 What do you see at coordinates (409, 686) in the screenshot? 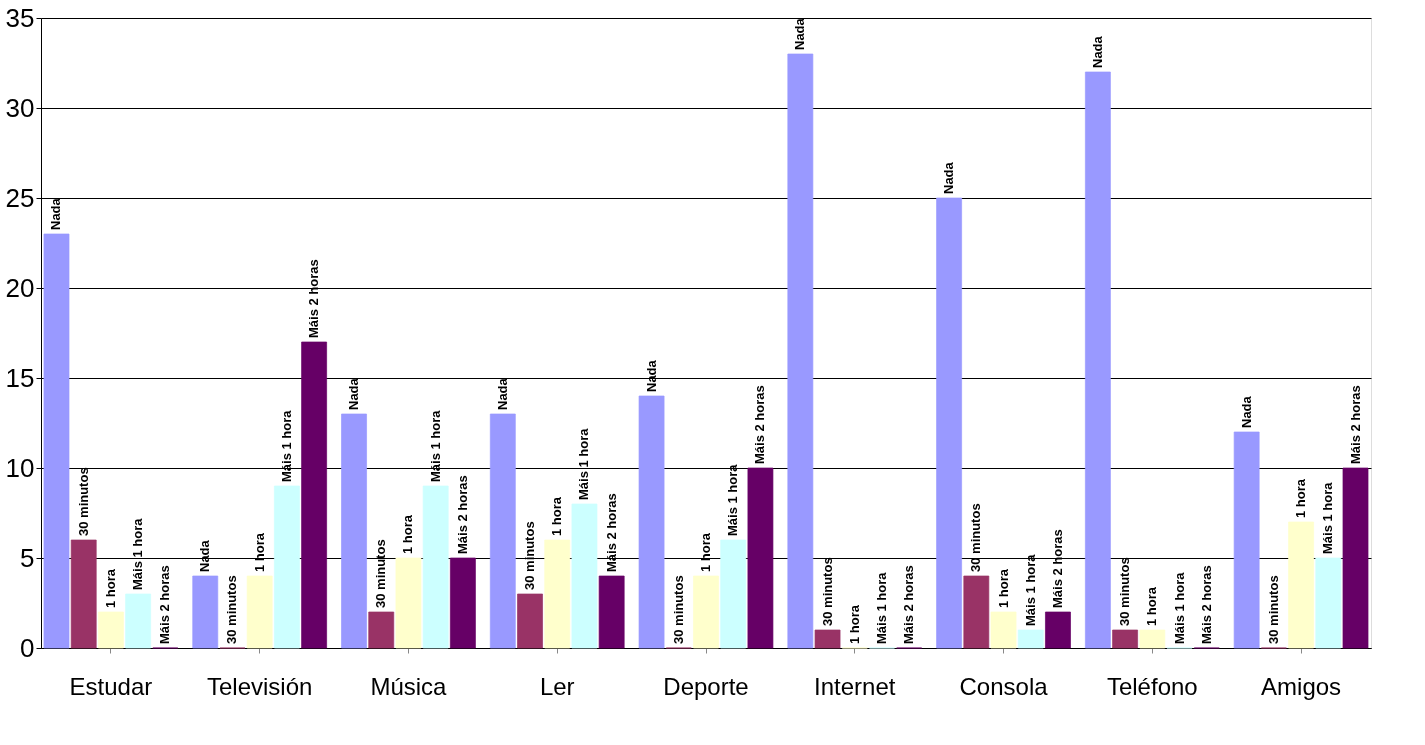
I see `x-tick-label: Música` at bounding box center [409, 686].